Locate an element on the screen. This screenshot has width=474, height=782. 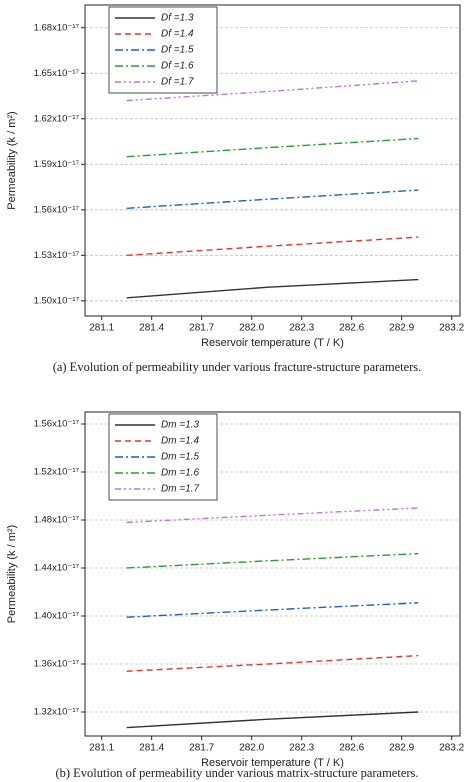
y-tick-label: 1.52x10⁻¹⁷ is located at coordinates (57, 472).